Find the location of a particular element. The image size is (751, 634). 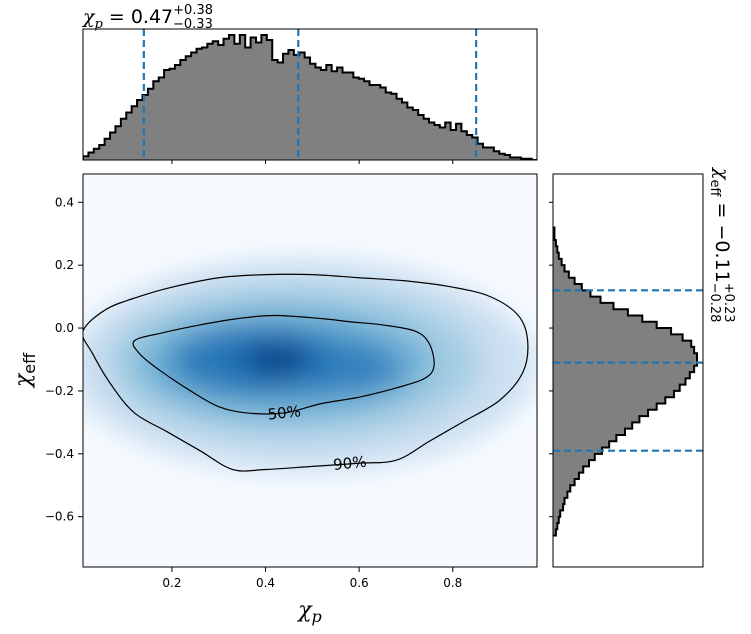

top-xticks is located at coordinates (312, 162).